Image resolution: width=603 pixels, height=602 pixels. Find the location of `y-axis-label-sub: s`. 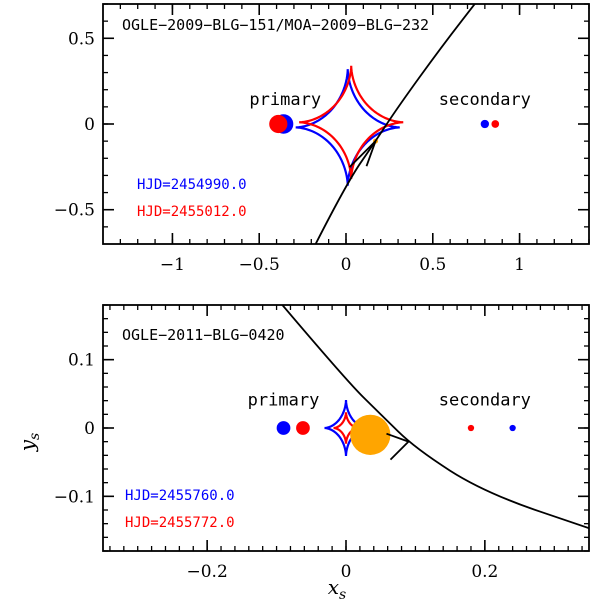

y-axis-label-sub: s is located at coordinates (35, 436).